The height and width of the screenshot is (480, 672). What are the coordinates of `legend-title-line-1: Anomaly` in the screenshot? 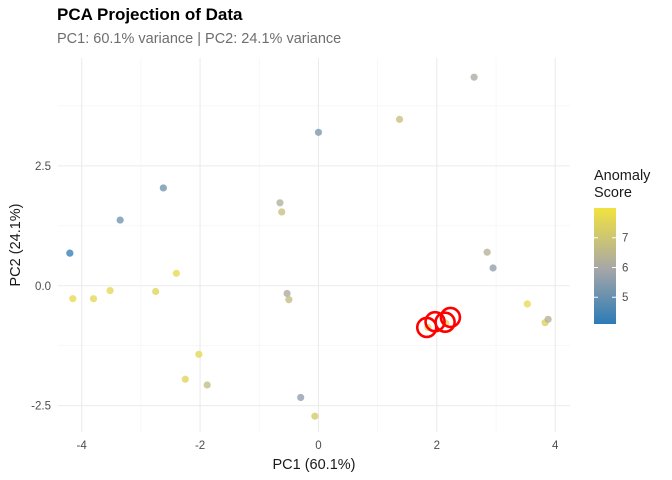 It's located at (622, 176).